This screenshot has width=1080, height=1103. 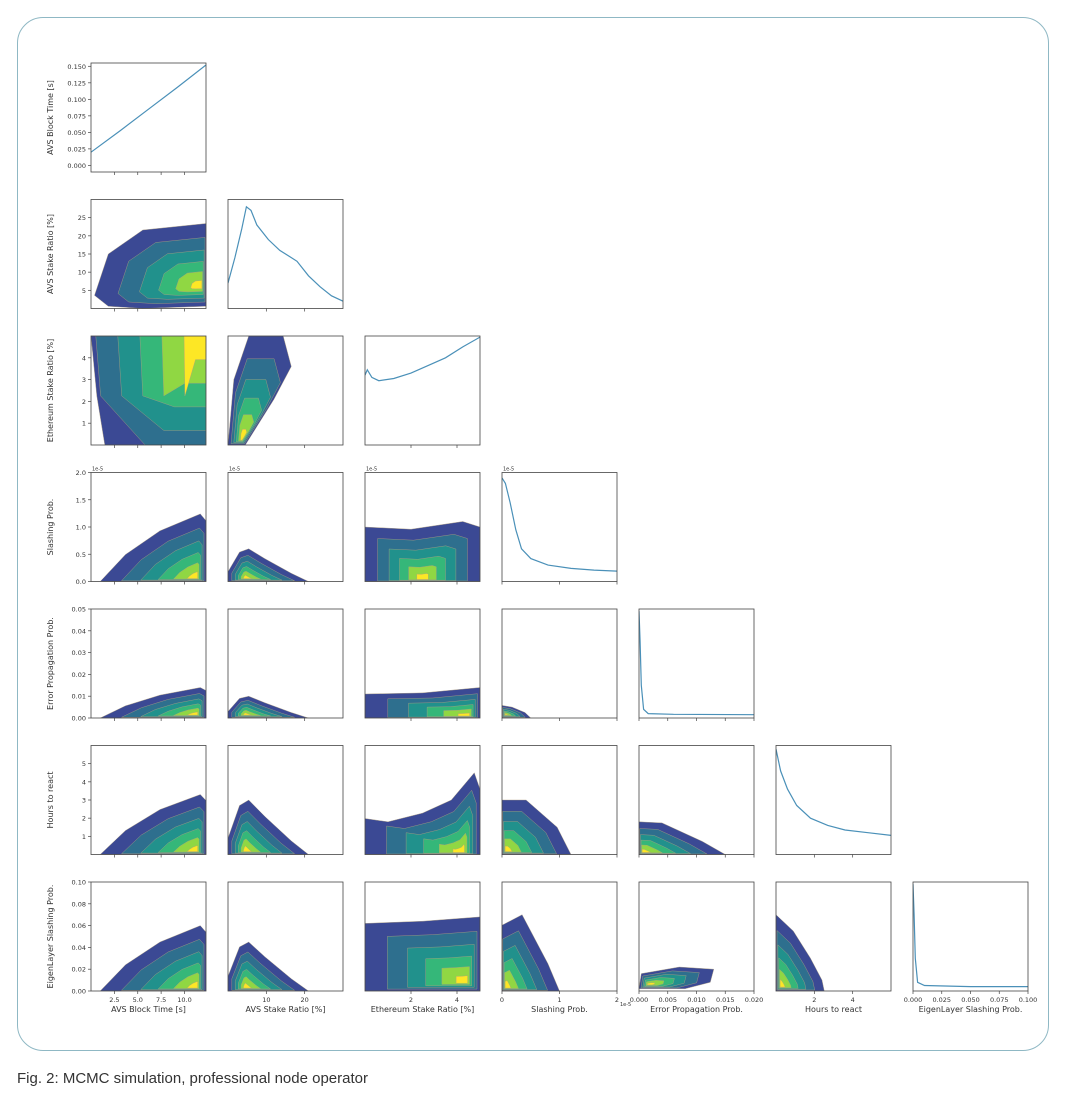 I want to click on y-tick-label: 0.150, so click(x=76, y=67).